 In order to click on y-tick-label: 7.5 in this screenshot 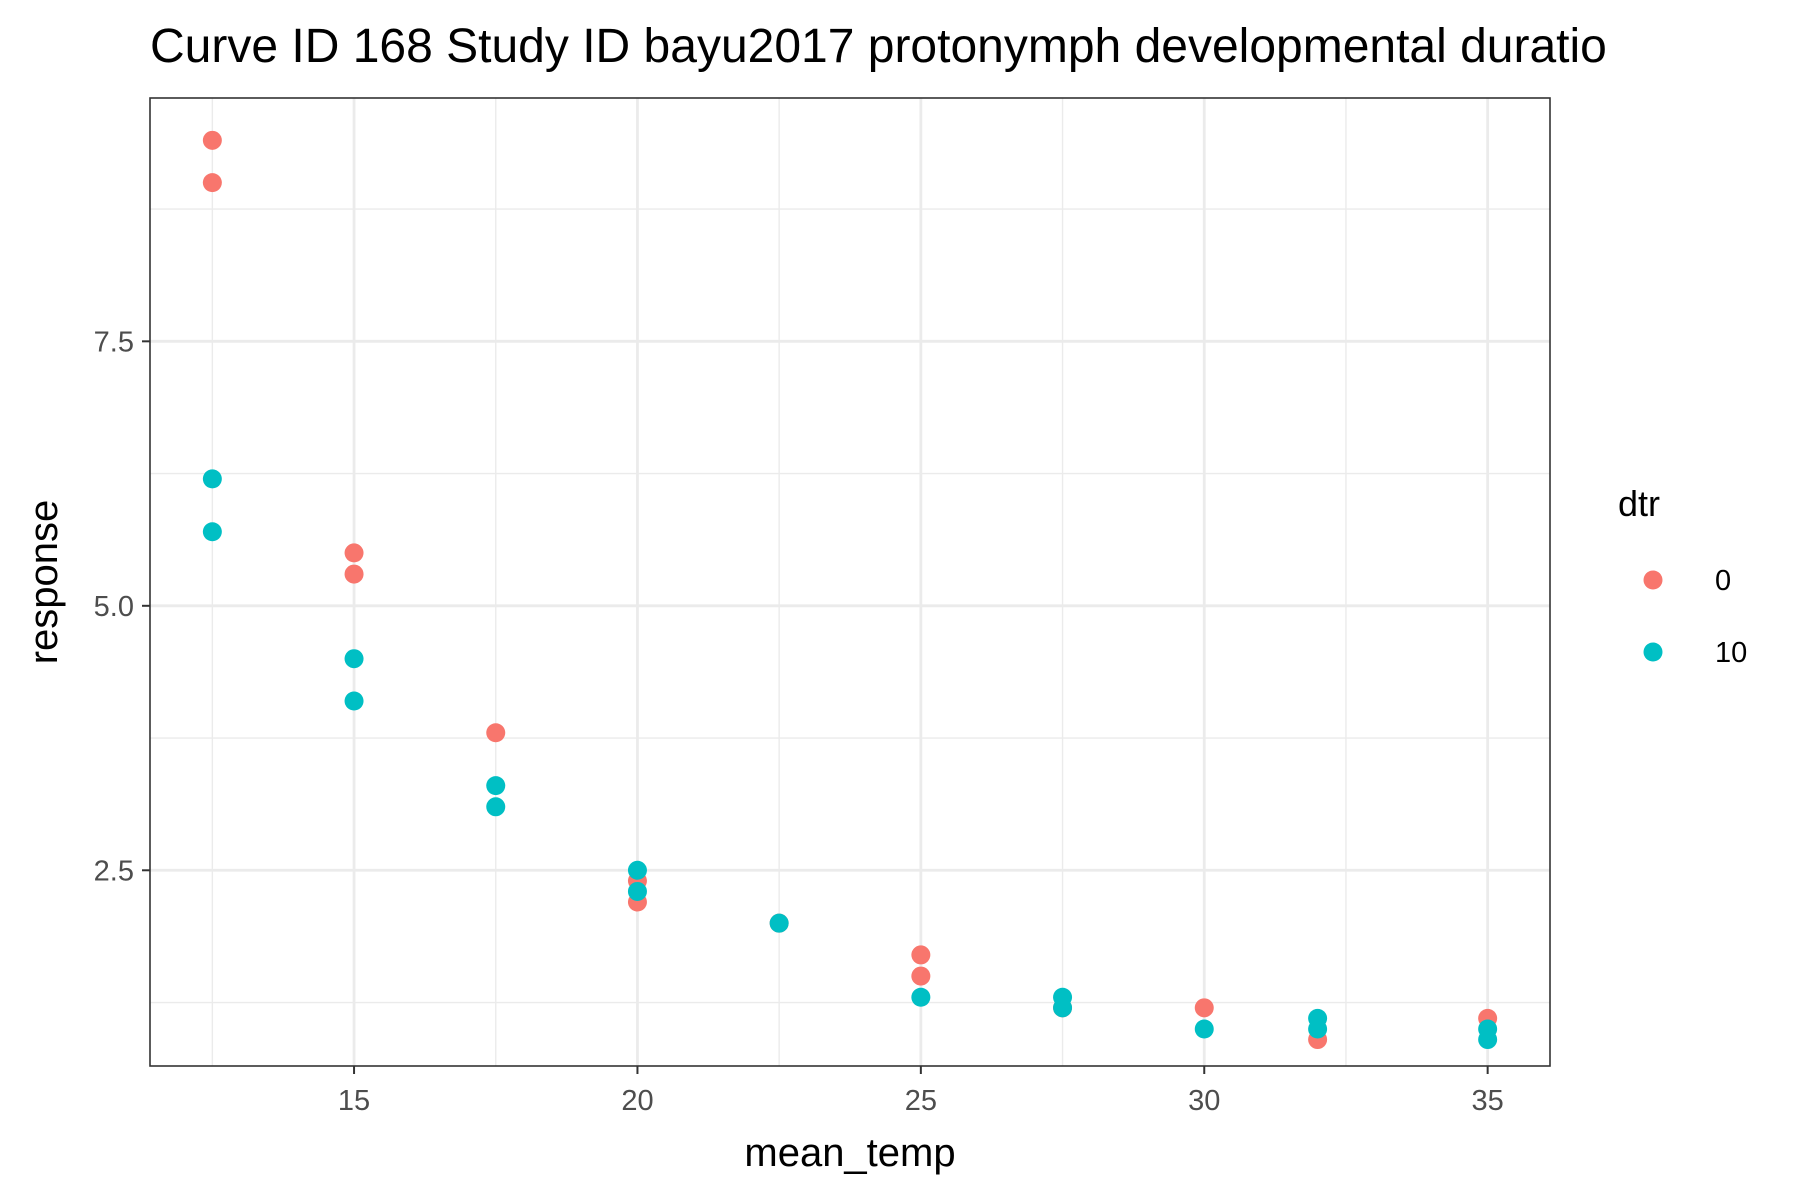, I will do `click(114, 342)`.